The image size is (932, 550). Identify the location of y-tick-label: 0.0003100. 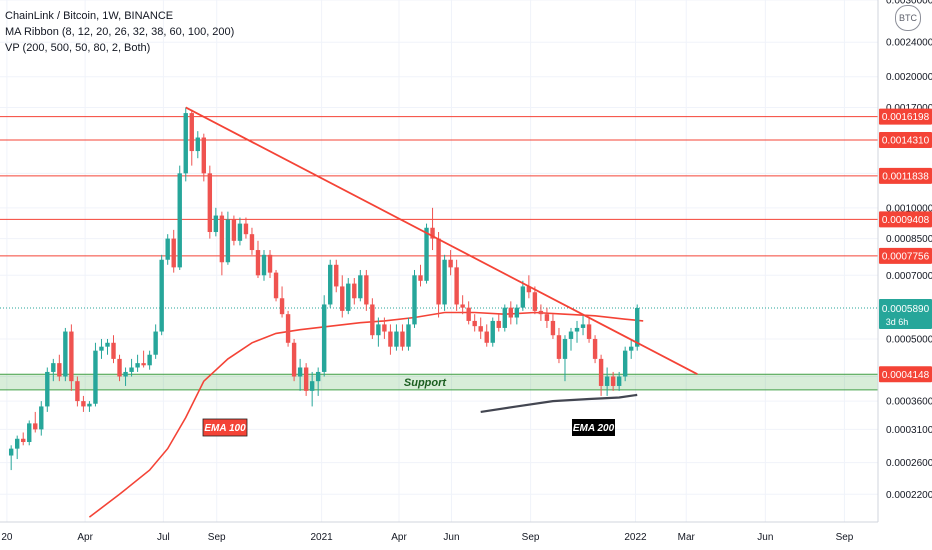
(909, 430).